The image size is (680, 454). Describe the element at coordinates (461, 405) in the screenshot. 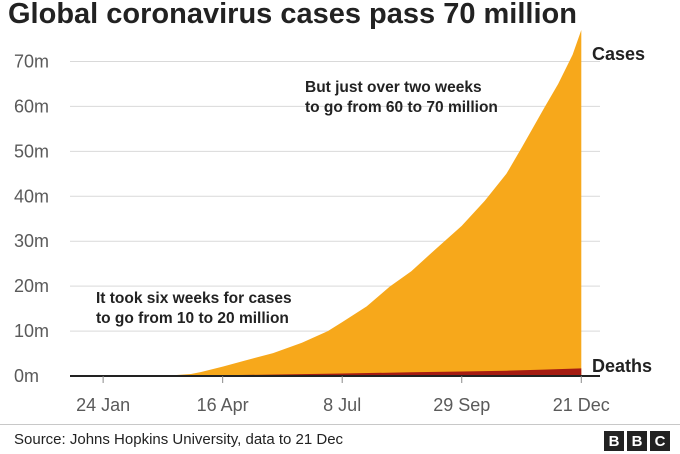

I see `x-tick-label: 29 Sep` at that location.